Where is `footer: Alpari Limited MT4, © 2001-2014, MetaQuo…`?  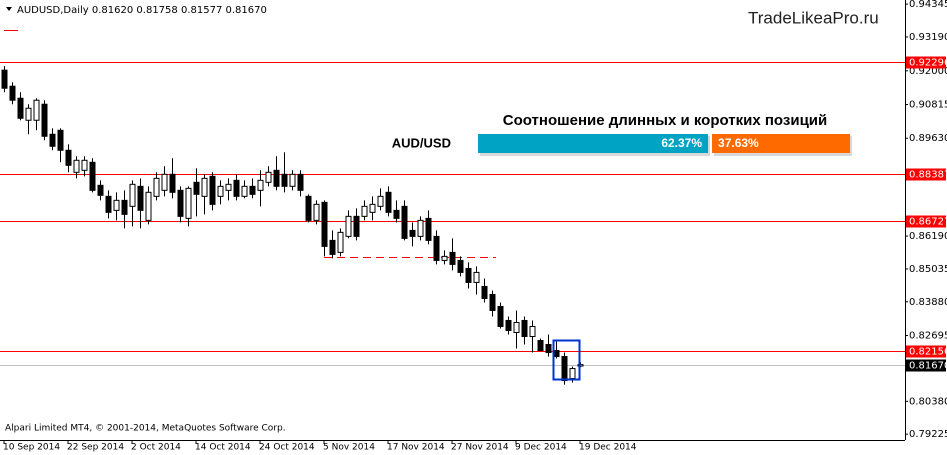 footer: Alpari Limited MT4, © 2001-2014, MetaQuo… is located at coordinates (145, 429).